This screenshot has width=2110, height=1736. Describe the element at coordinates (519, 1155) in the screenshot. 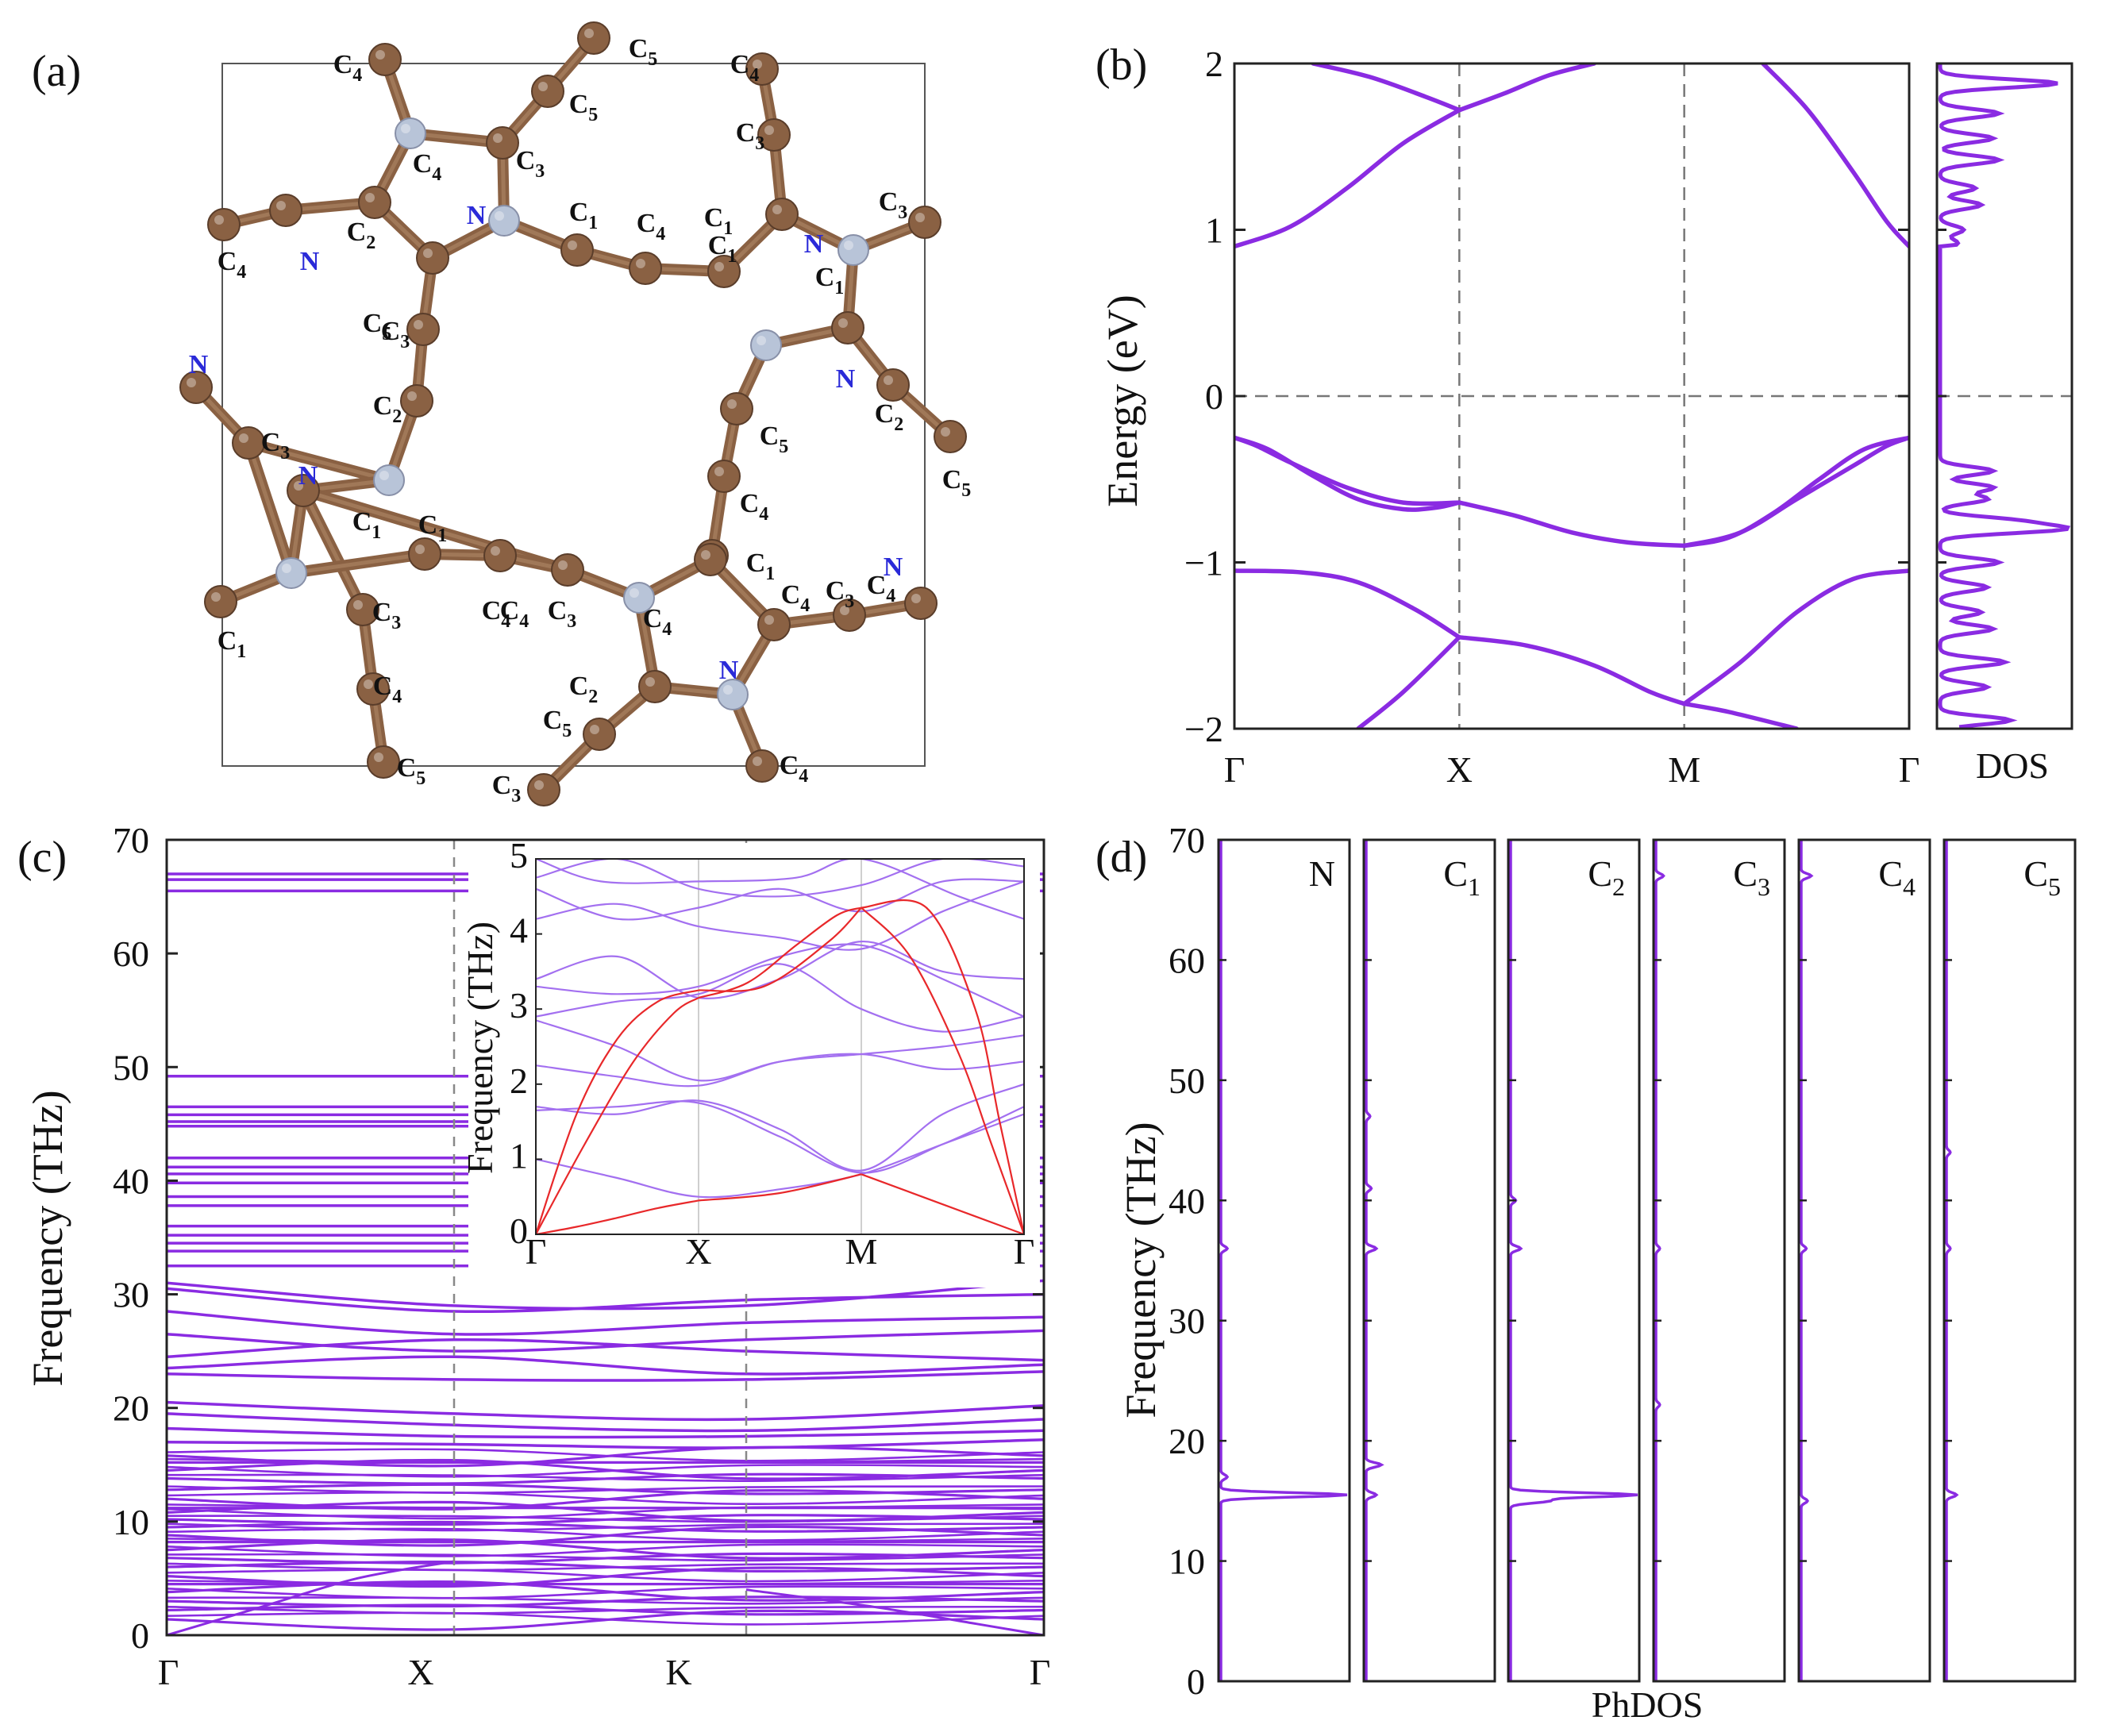

I see `inset-ytick-label: 1` at that location.